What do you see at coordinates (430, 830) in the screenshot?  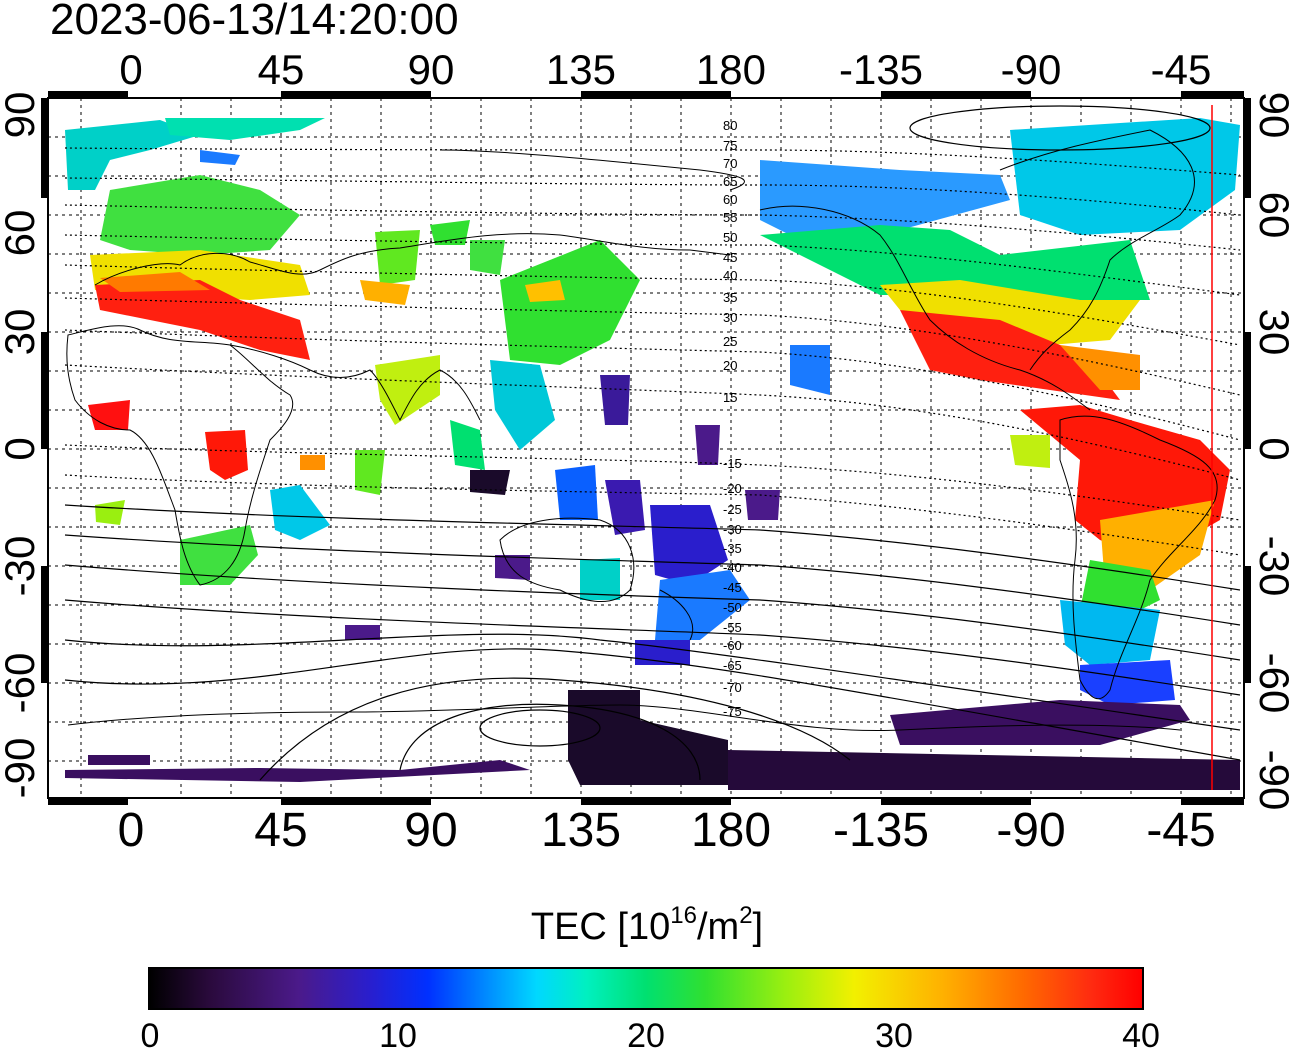 I see `bottom-lon-tick: 90` at bounding box center [430, 830].